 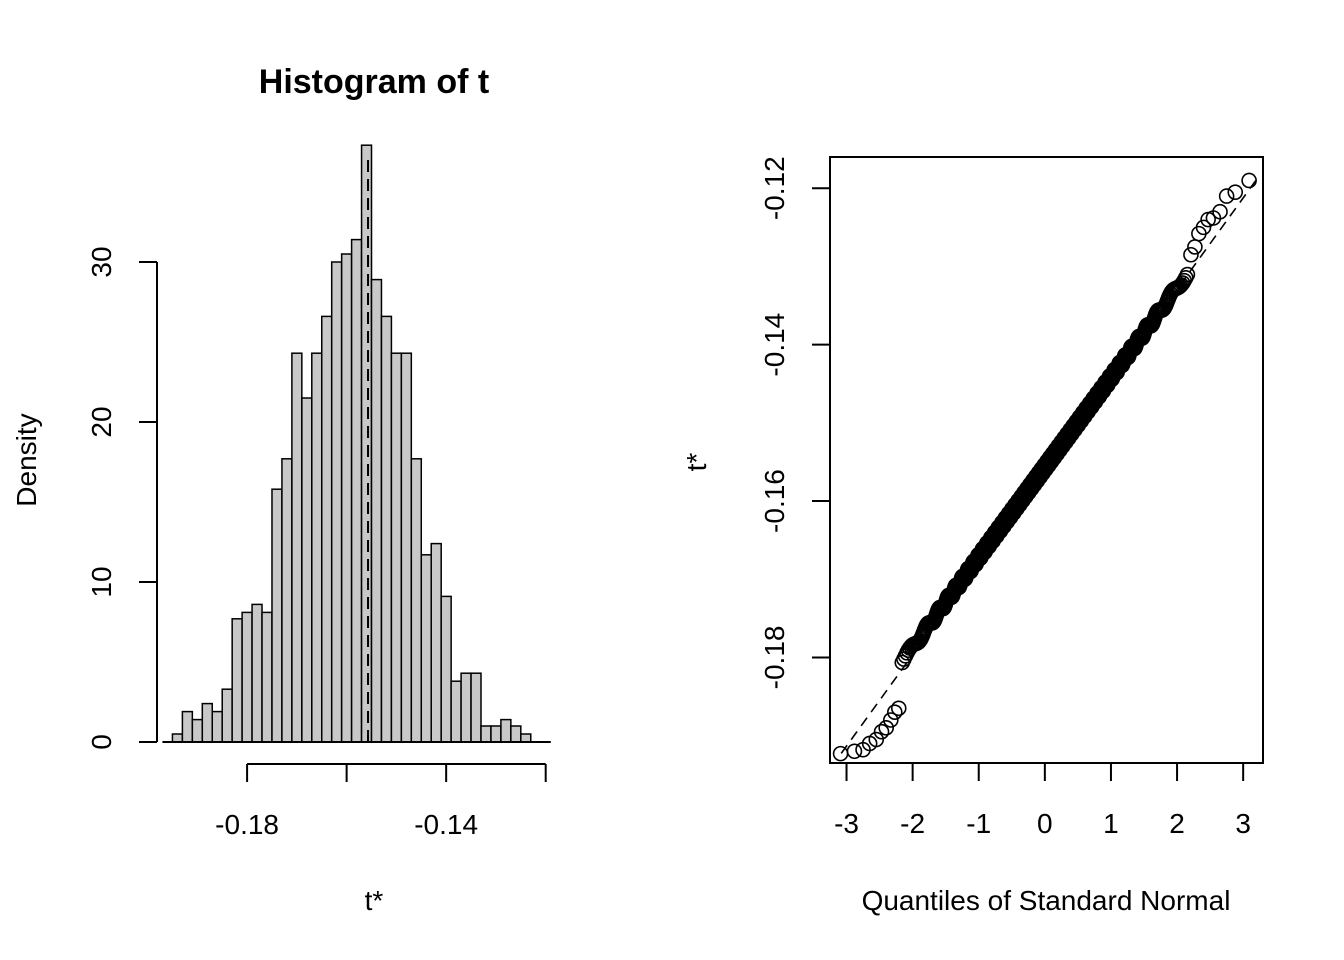 I want to click on qq-x-axis: -3 -2 -1 0 1 2 3, so click(x=1042, y=800).